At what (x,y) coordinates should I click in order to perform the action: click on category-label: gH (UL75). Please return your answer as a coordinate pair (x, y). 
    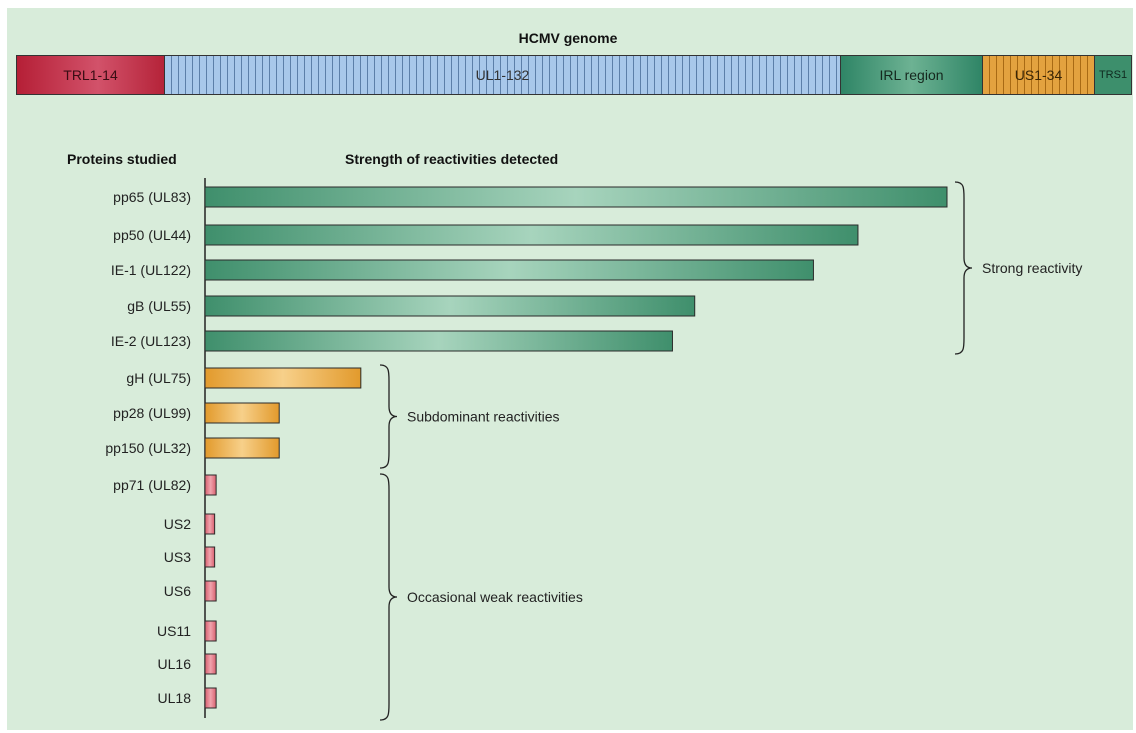
    Looking at the image, I should click on (158, 378).